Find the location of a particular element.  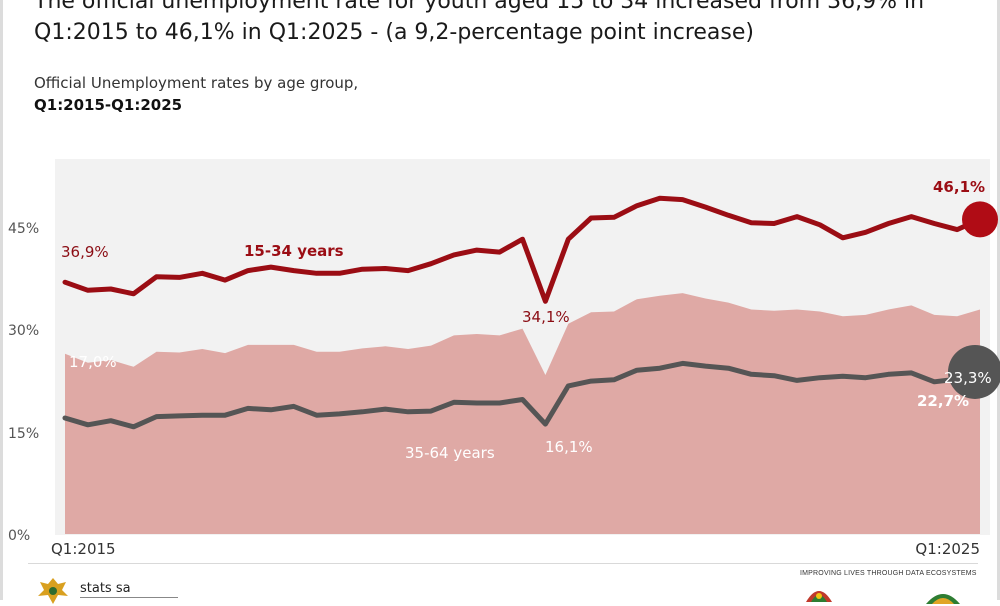

footer-tagline: IMPROVING LIVES THROUGH DATA ECOSYSTEMS is located at coordinates (888, 573).